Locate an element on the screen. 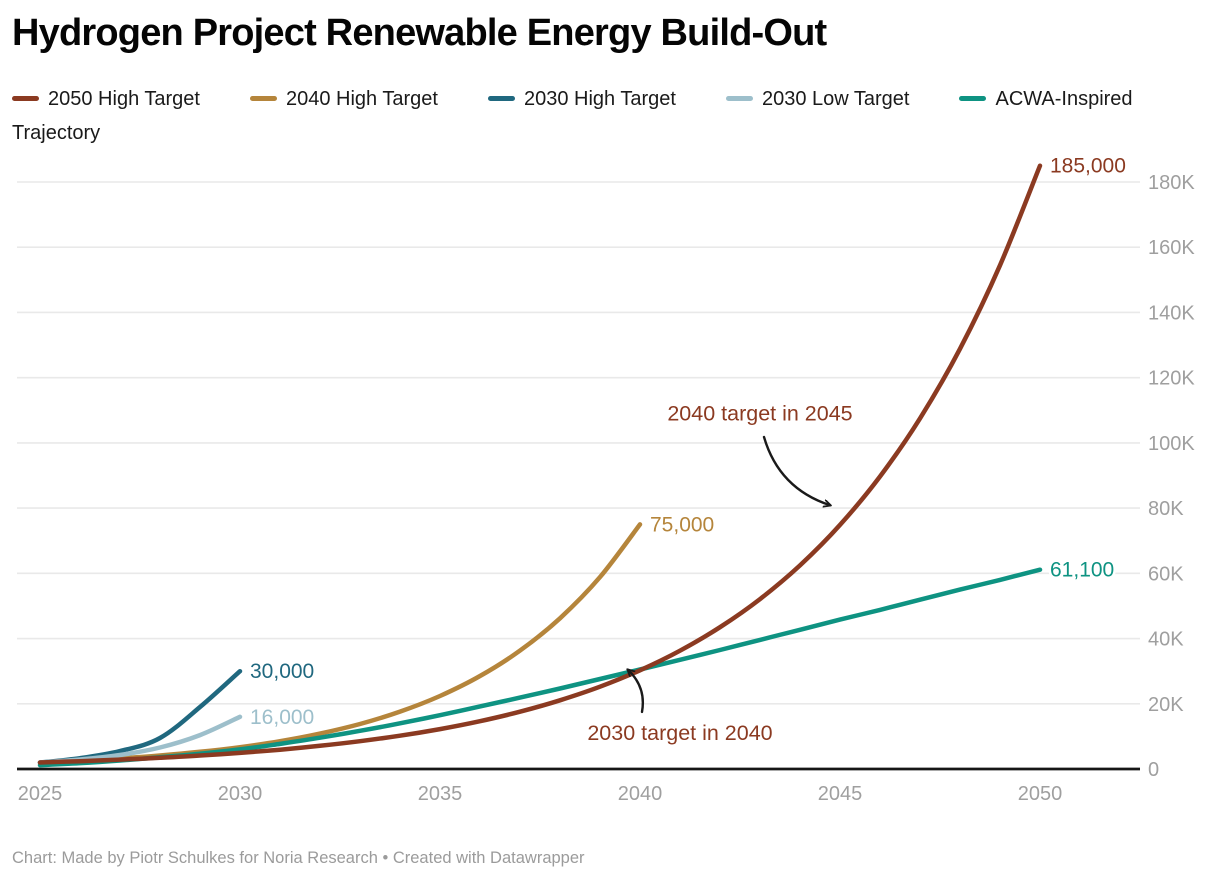 The image size is (1220, 888). legend-item-2030-low-target: 2030 Low Target is located at coordinates (817, 99).